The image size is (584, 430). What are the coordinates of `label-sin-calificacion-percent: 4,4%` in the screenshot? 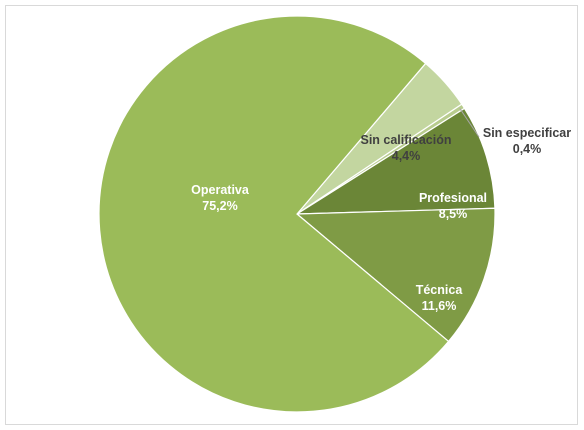 It's located at (406, 156).